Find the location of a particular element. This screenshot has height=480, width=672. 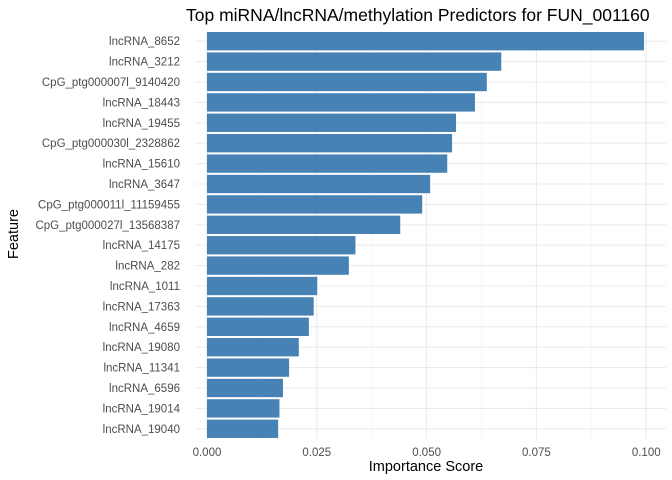

y-tick-label: lncRNA_19040 is located at coordinates (141, 430).